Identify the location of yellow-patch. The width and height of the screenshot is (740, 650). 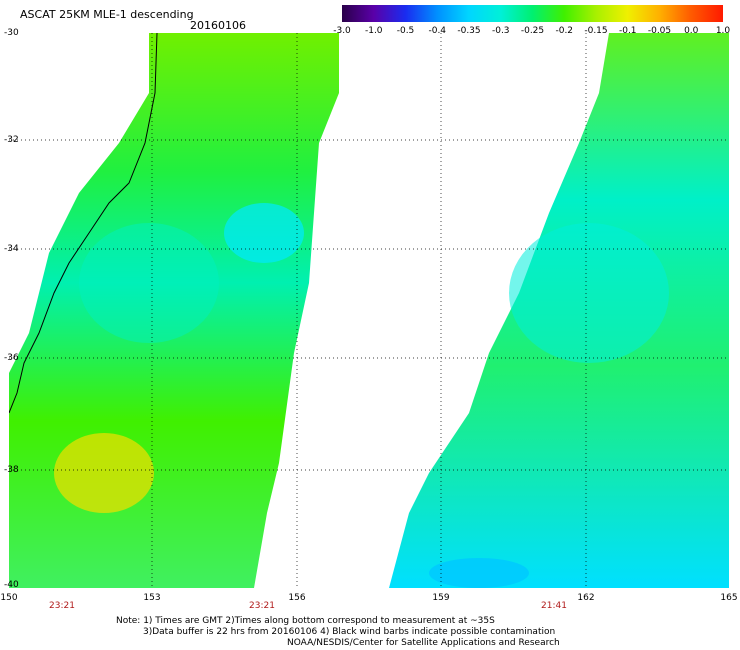
(104, 473).